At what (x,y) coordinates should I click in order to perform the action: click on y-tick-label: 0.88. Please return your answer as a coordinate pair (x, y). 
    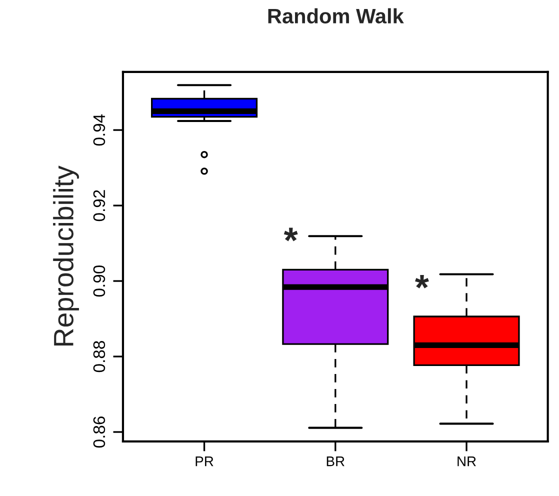
    Looking at the image, I should click on (99, 356).